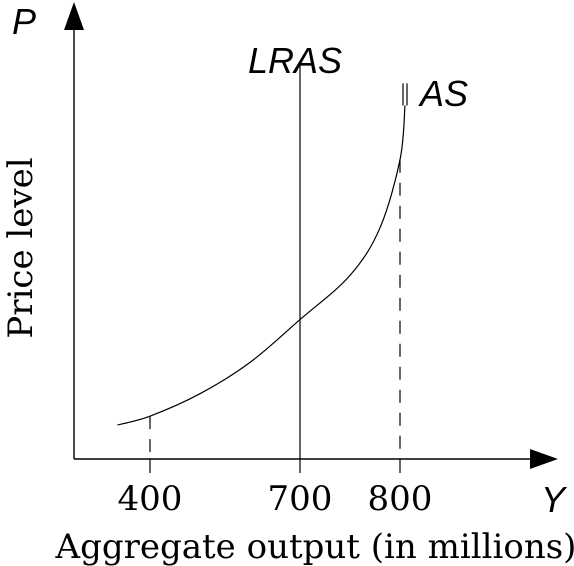  What do you see at coordinates (24, 21) in the screenshot?
I see `y-axis-symbol: P` at bounding box center [24, 21].